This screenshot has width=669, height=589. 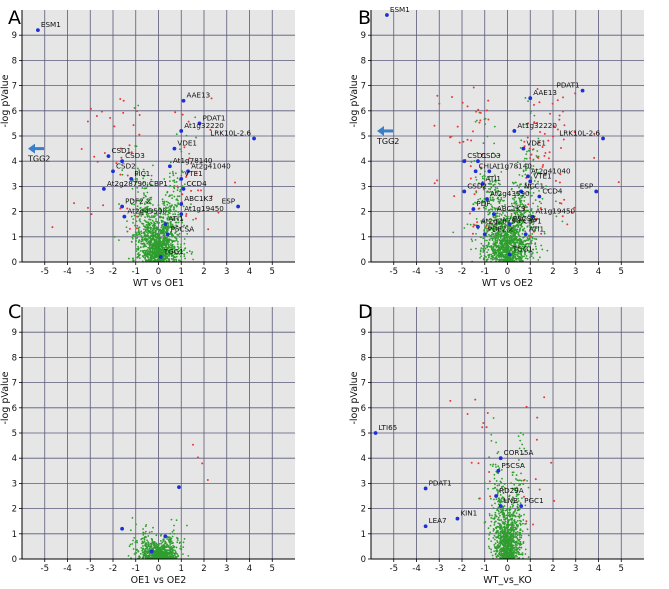 What do you see at coordinates (522, 248) in the screenshot?
I see `gene-label: TGG1` at bounding box center [522, 248].